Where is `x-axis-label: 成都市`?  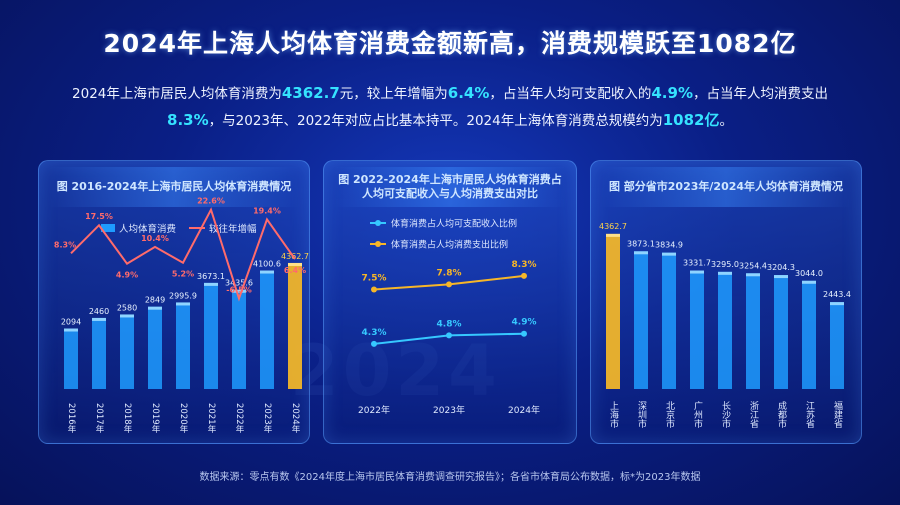
x-axis-label: 成都市 is located at coordinates (781, 414).